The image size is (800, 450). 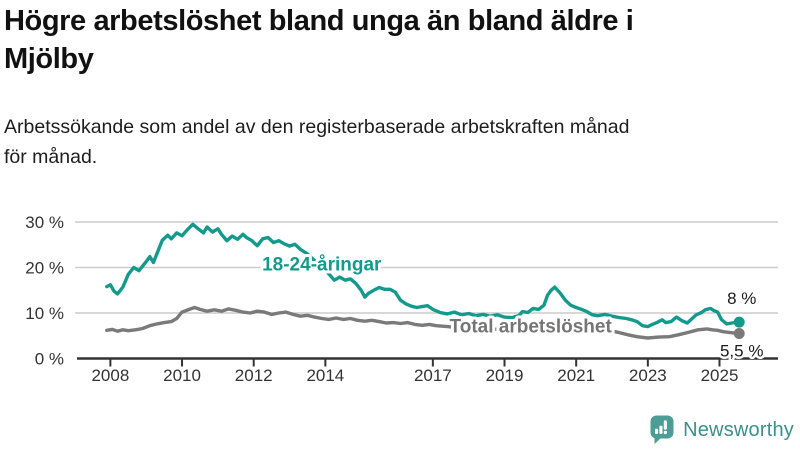 I want to click on x-tick-label: 2021, so click(x=576, y=375).